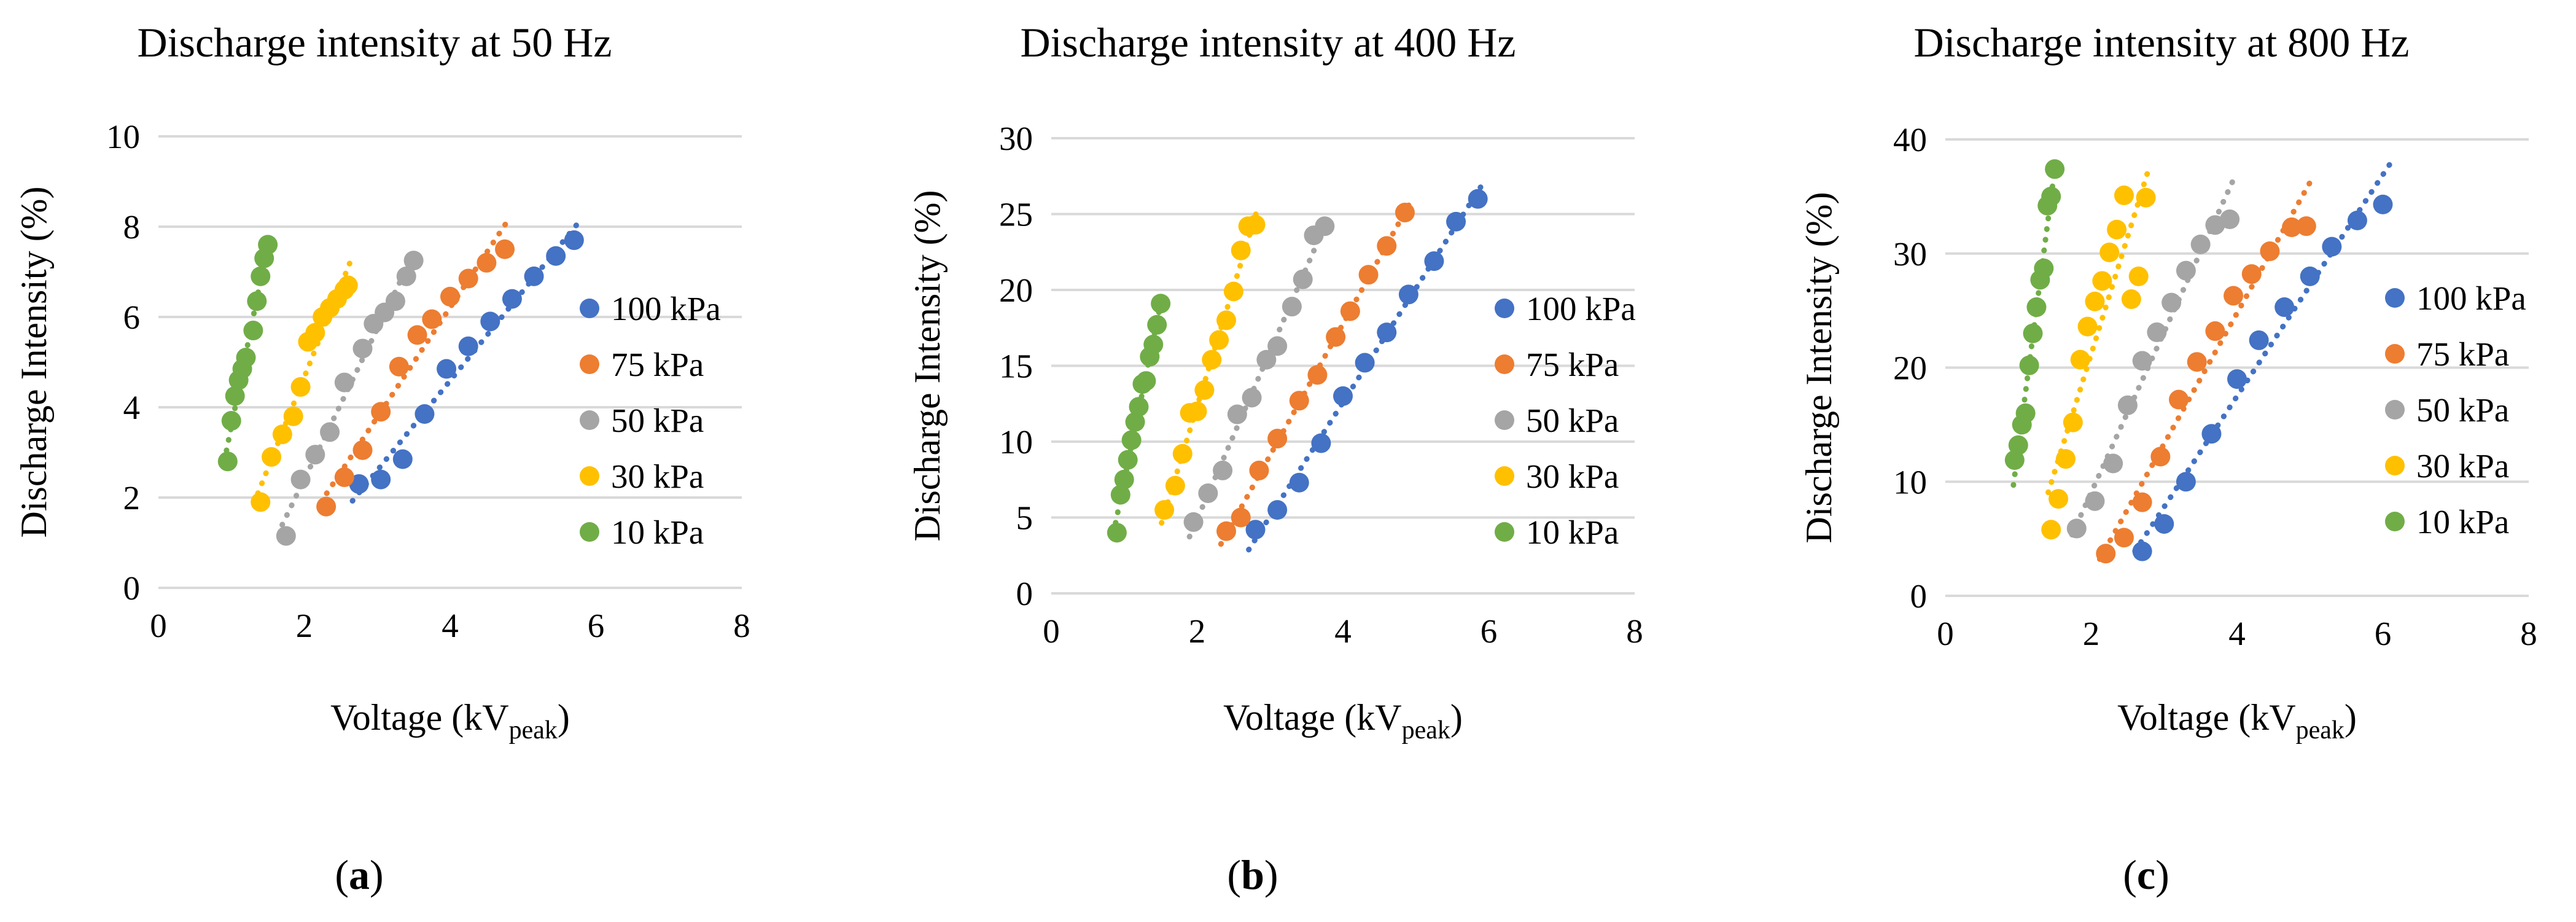  What do you see at coordinates (1016, 366) in the screenshot?
I see `y-tick-label: 15` at bounding box center [1016, 366].